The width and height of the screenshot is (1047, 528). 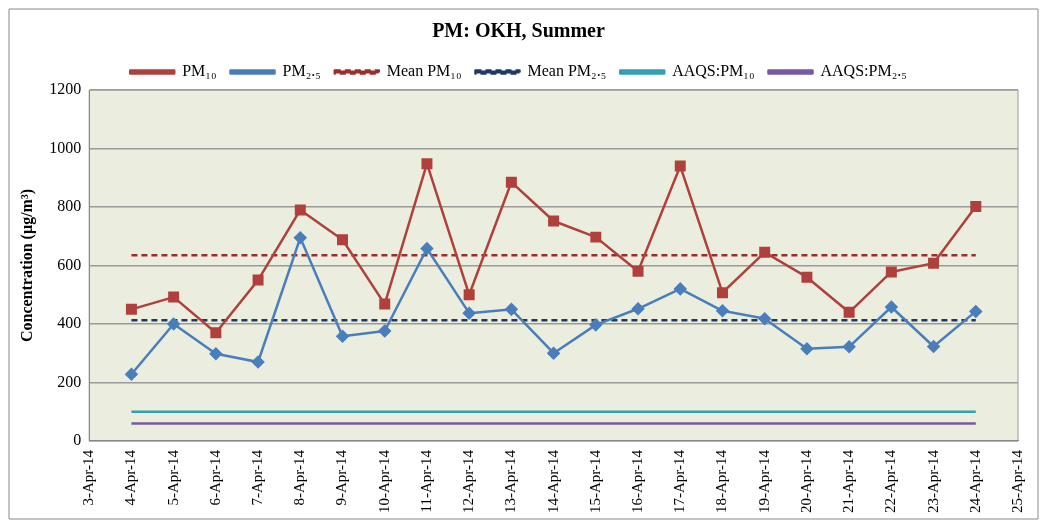 What do you see at coordinates (26, 265) in the screenshot?
I see `y-axis-title: Concentration (µg/m³)` at bounding box center [26, 265].